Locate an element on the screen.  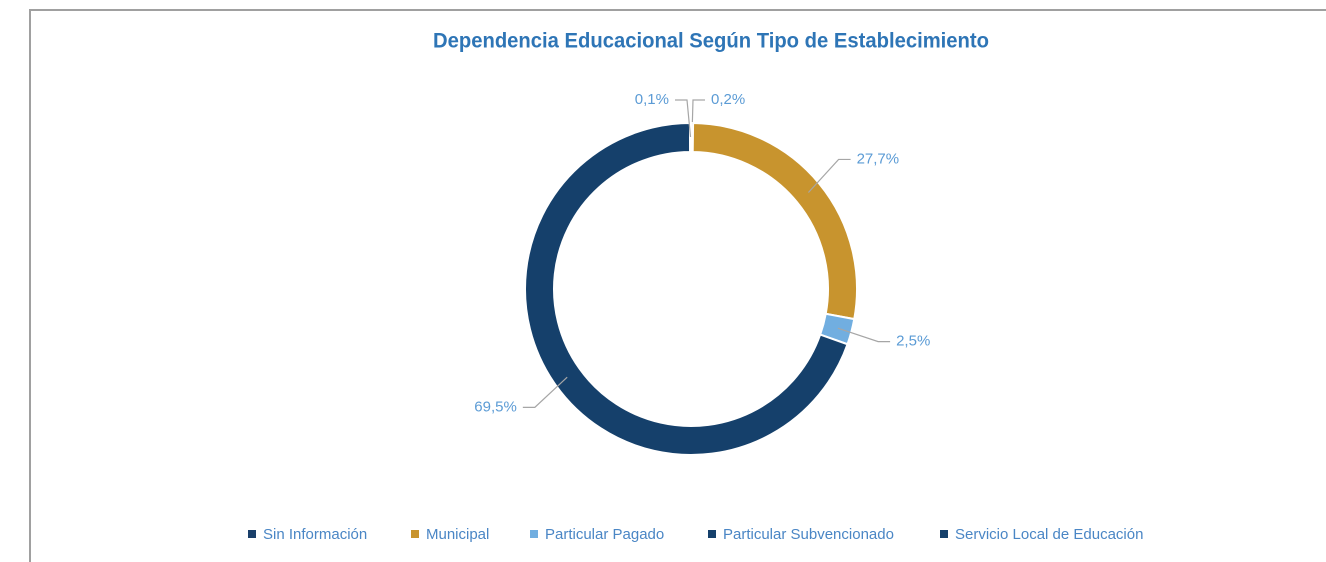
data-label: 69,5% is located at coordinates (495, 406).